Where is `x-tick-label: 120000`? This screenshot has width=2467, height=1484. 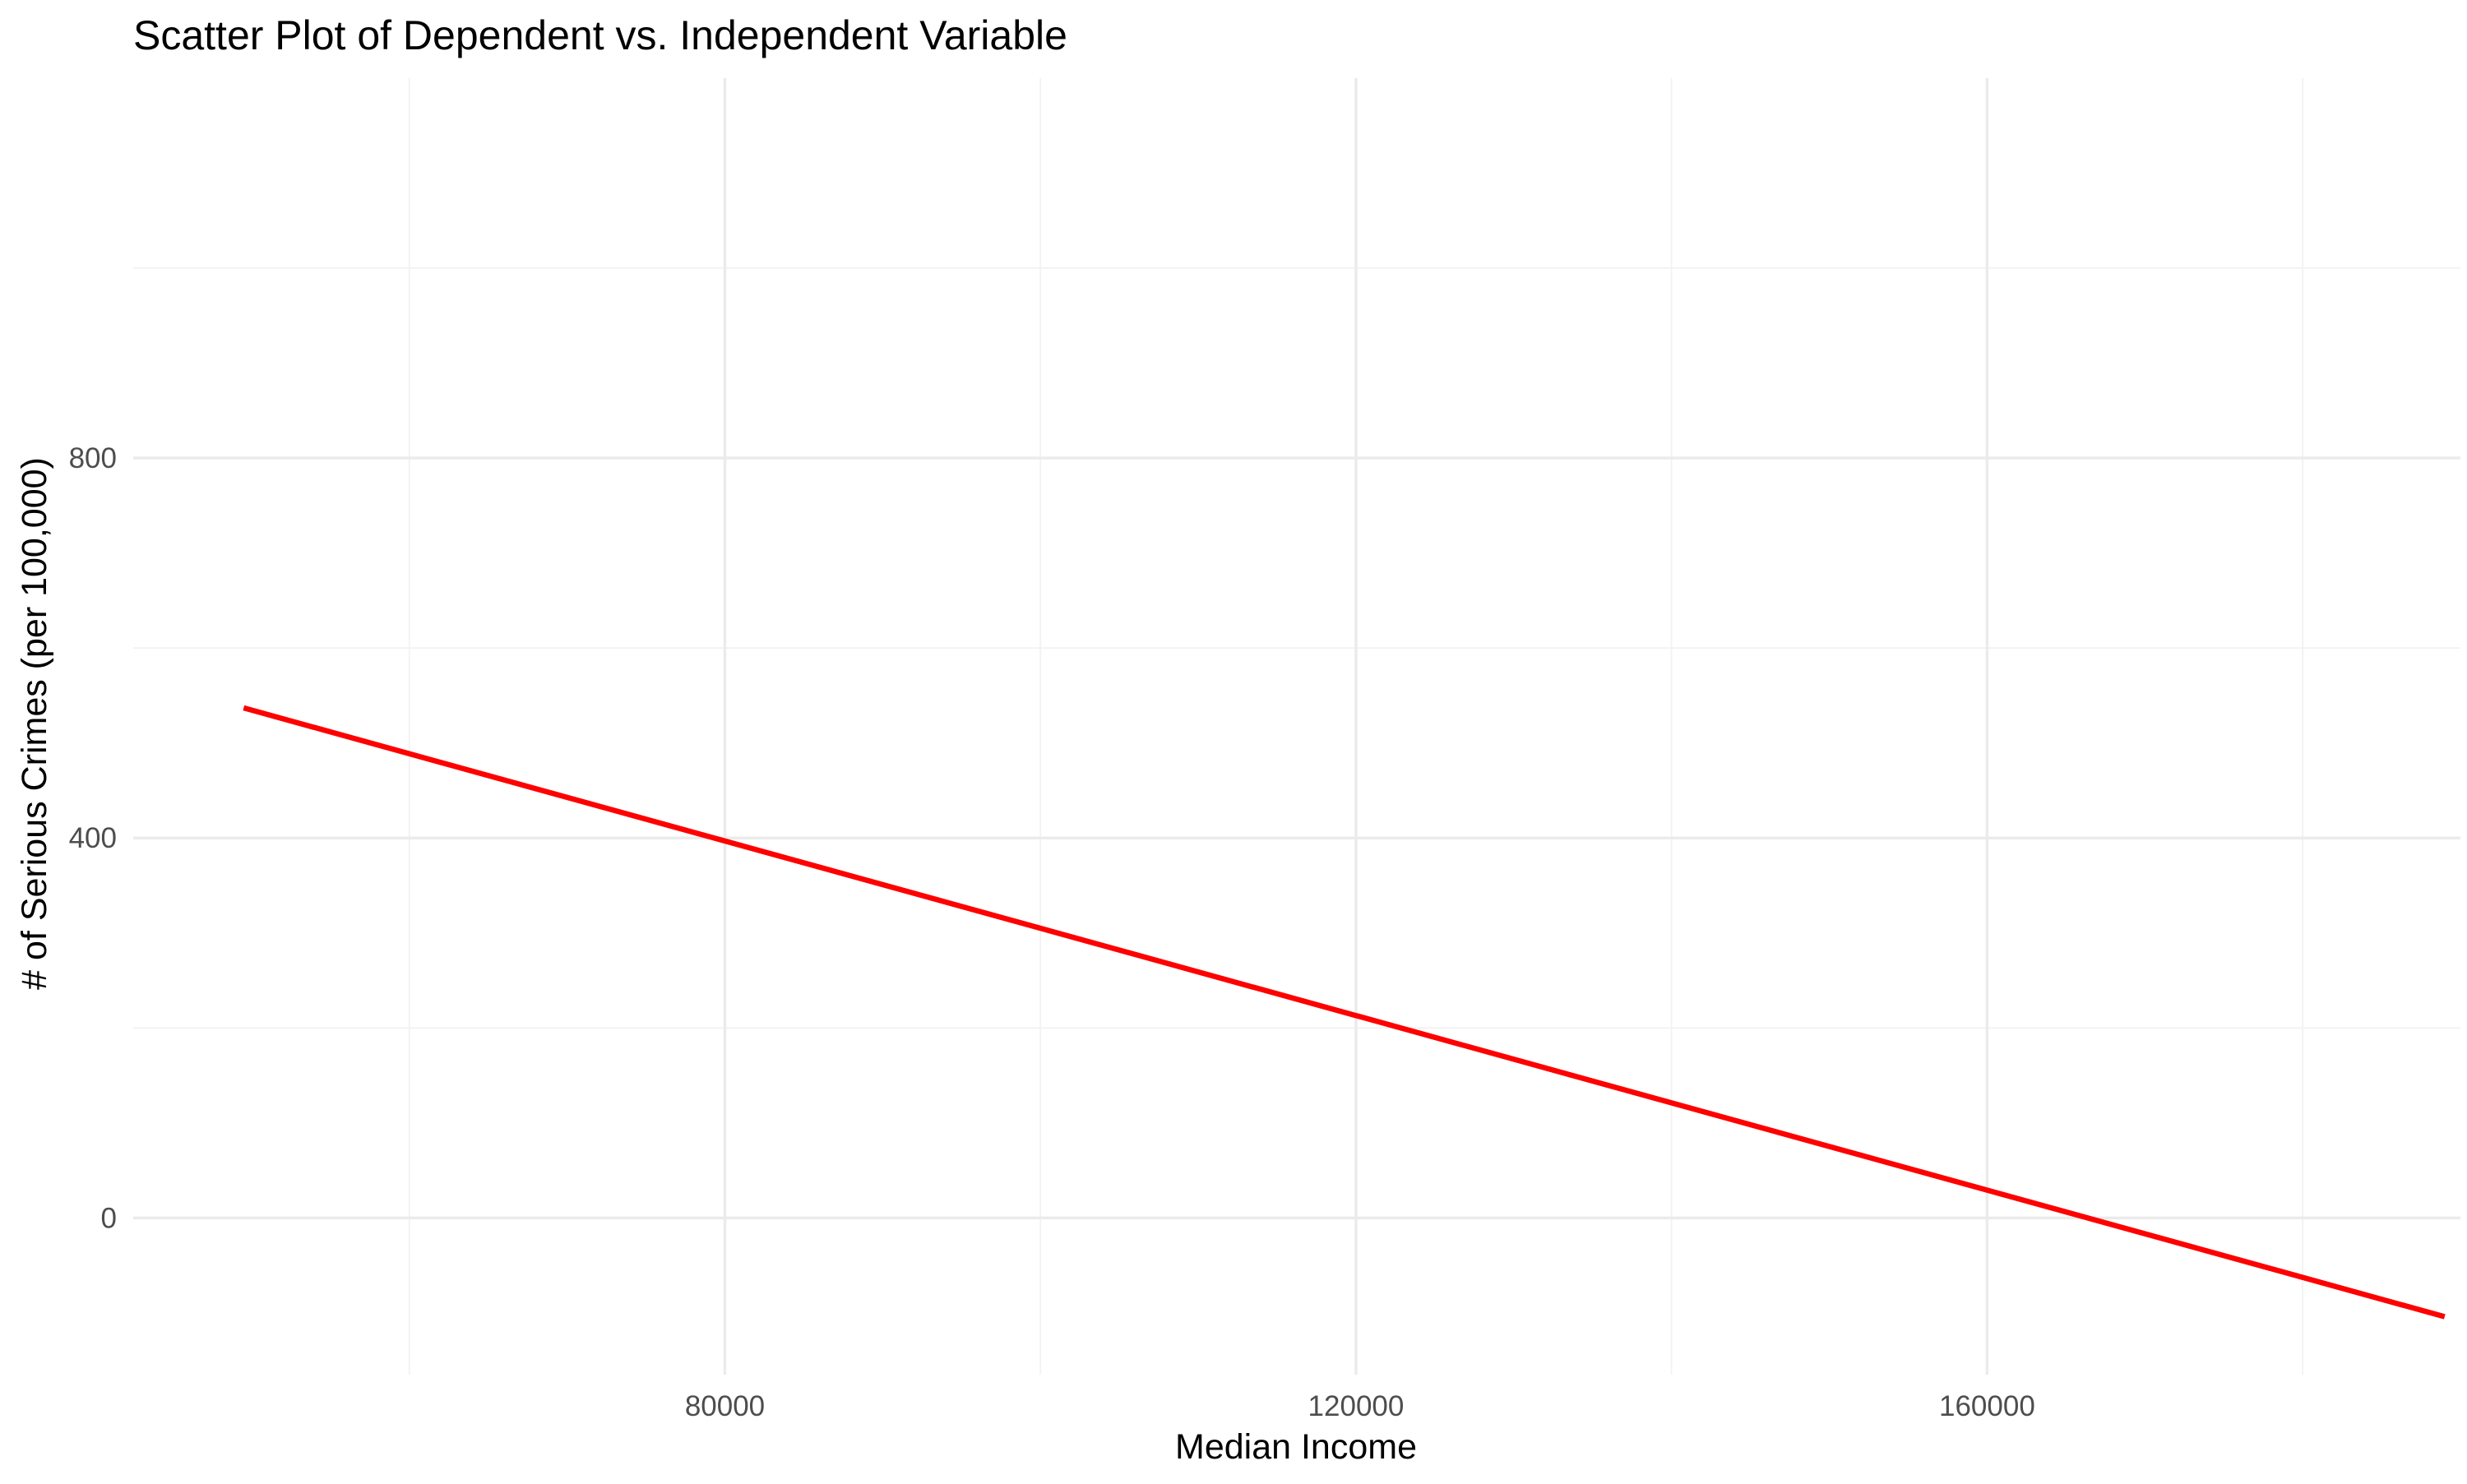
x-tick-label: 120000 is located at coordinates (1356, 1406).